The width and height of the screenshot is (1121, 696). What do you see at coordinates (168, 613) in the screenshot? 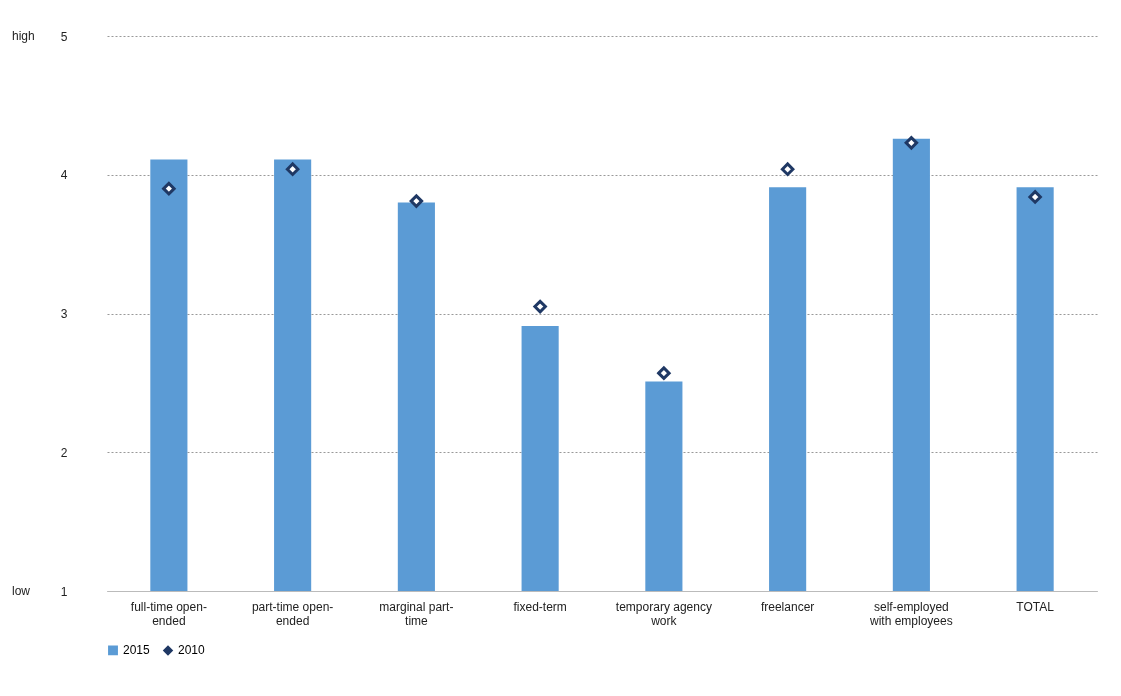
I see `x-tick-label: full-time open-ended` at bounding box center [168, 613].